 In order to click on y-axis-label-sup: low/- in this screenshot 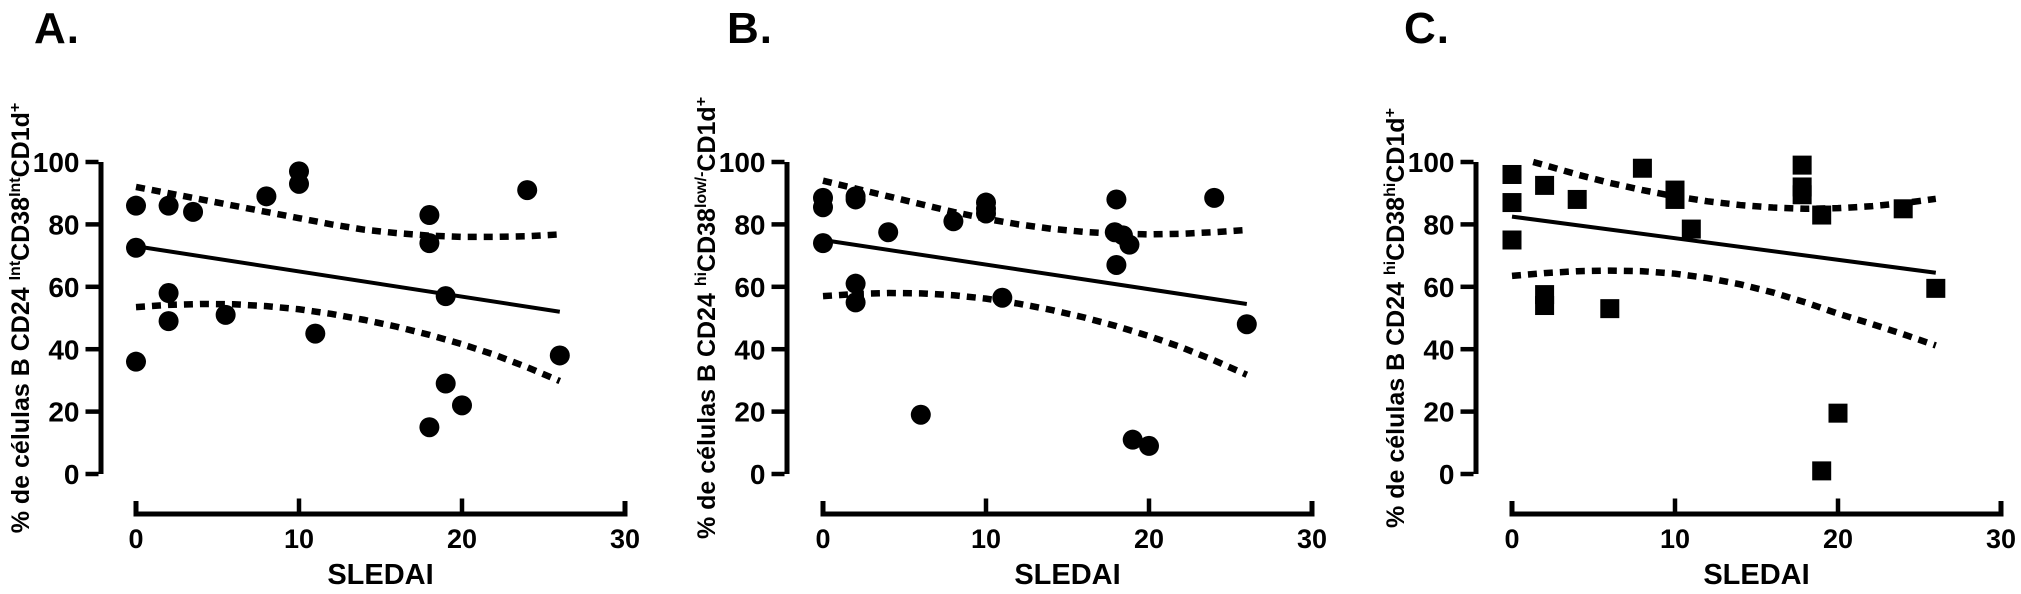, I will do `click(701, 190)`.